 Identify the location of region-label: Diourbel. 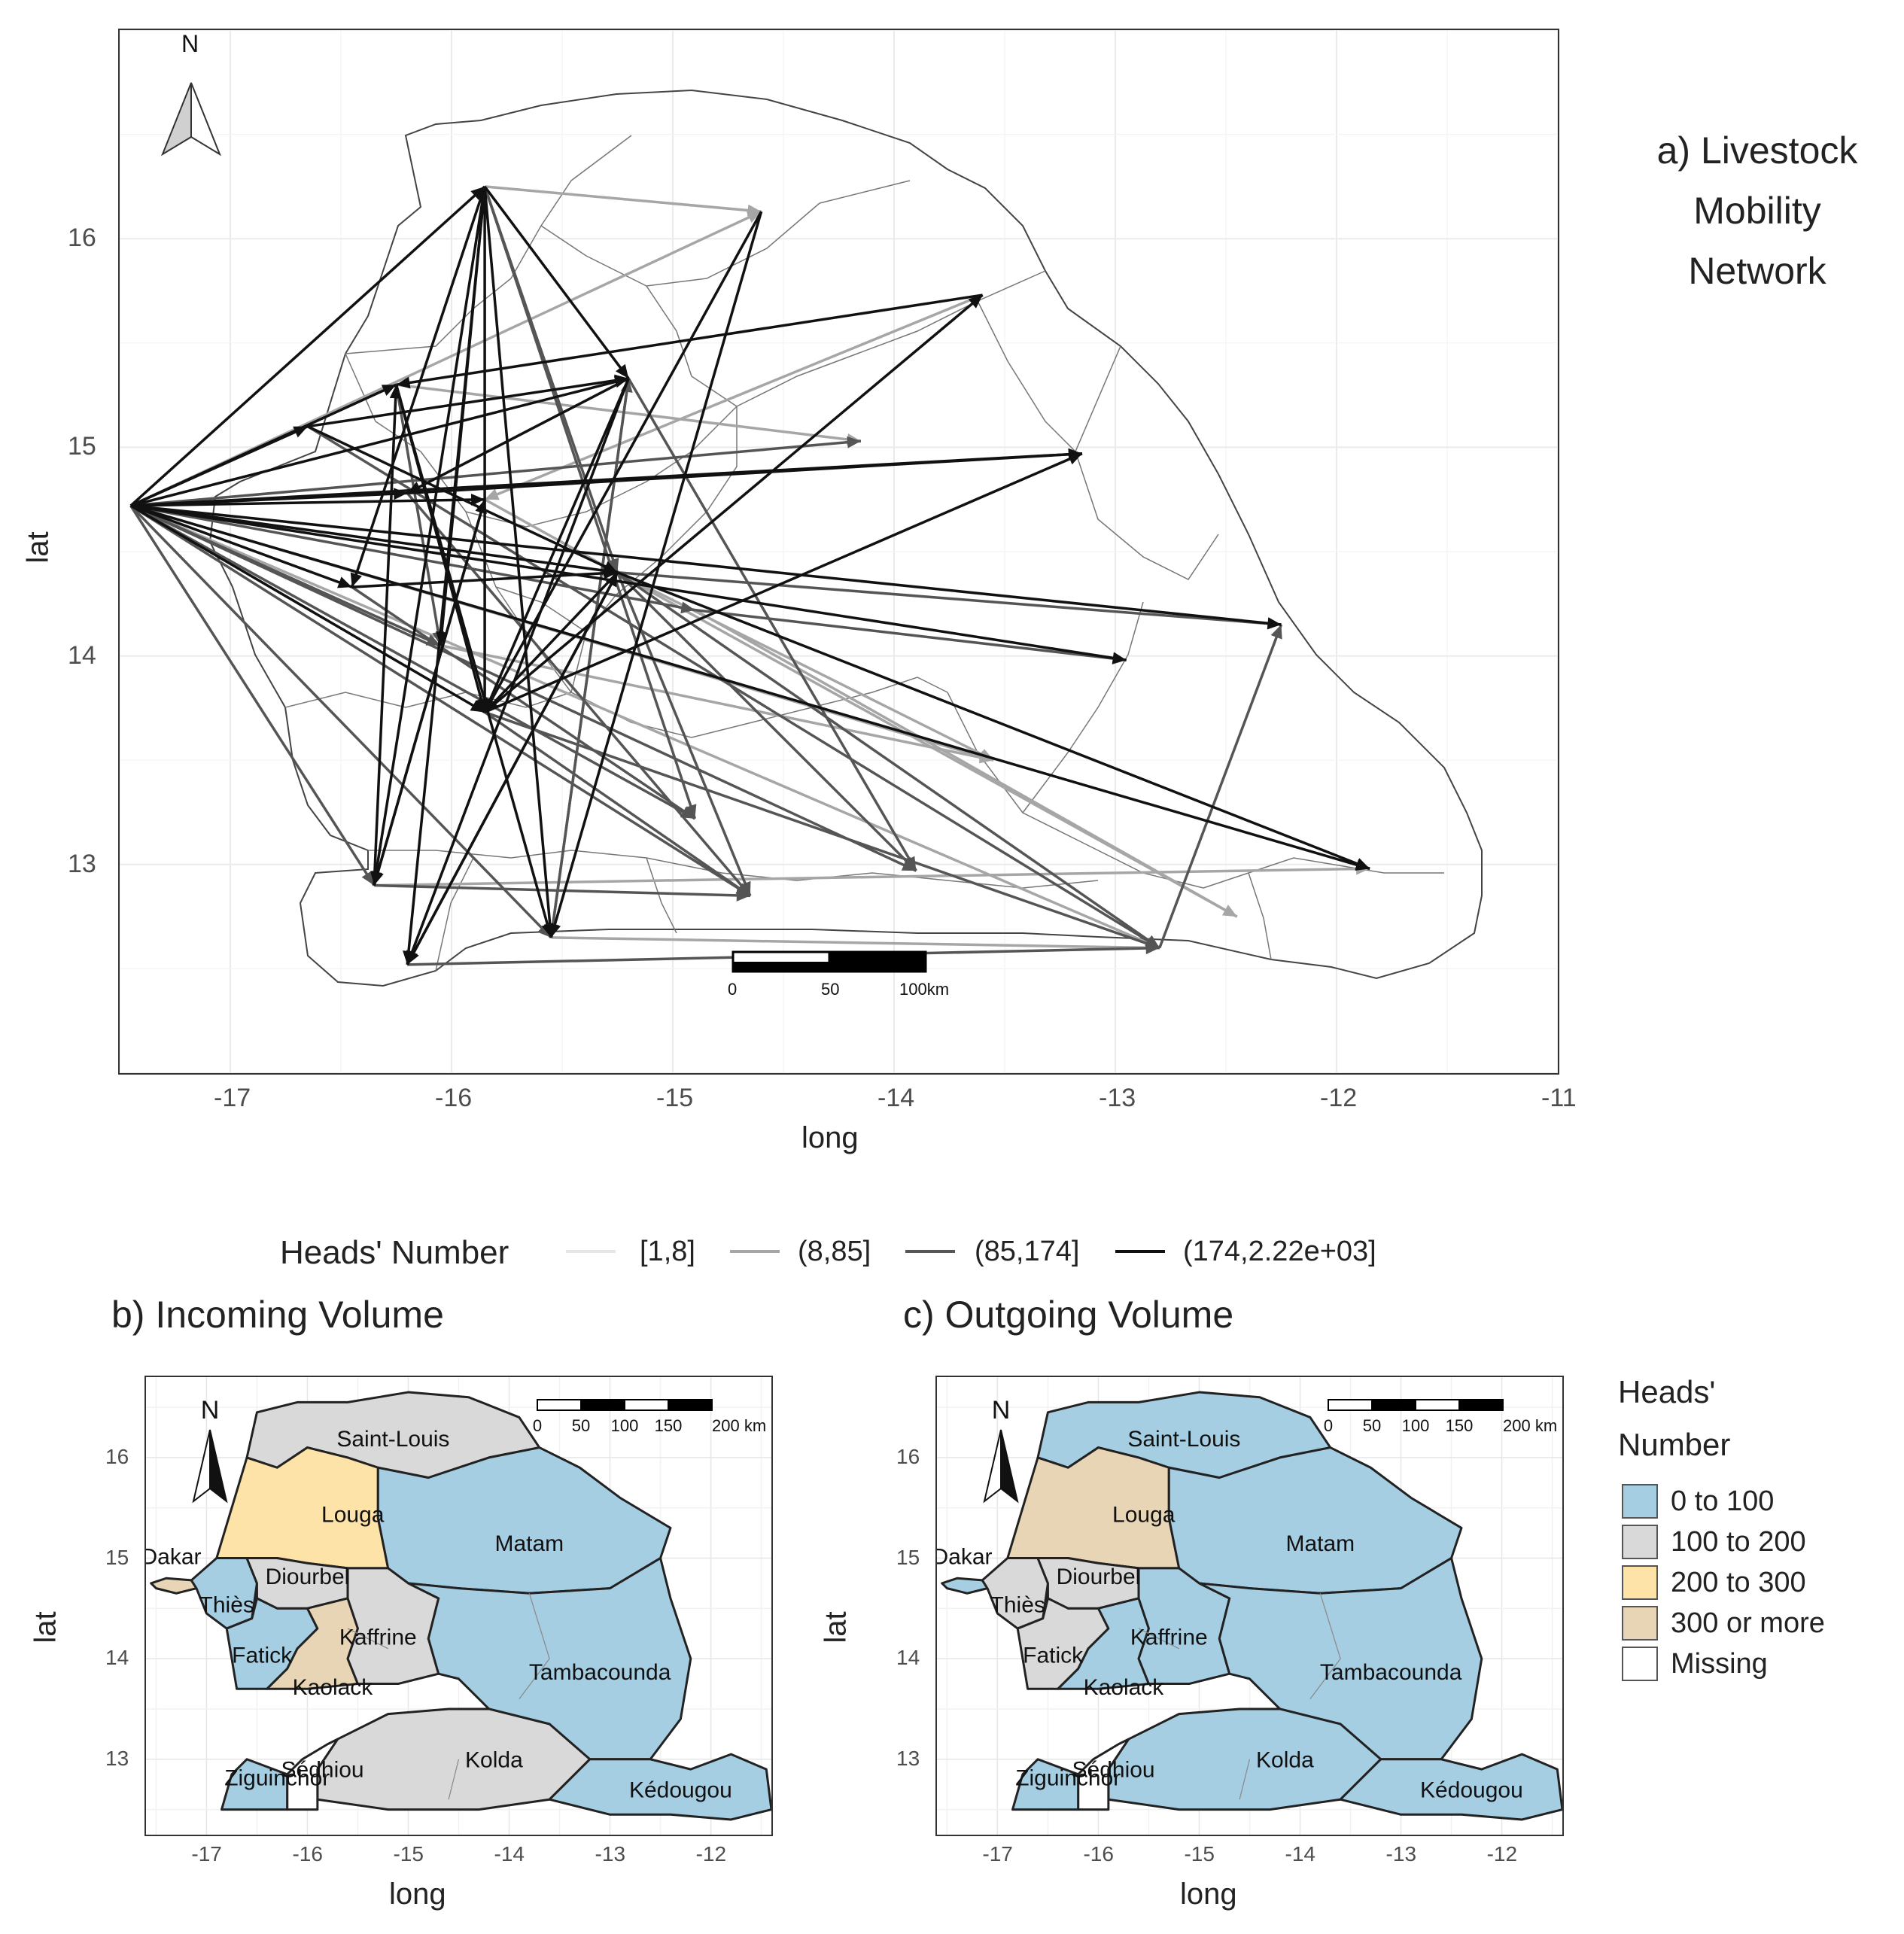
(308, 1577).